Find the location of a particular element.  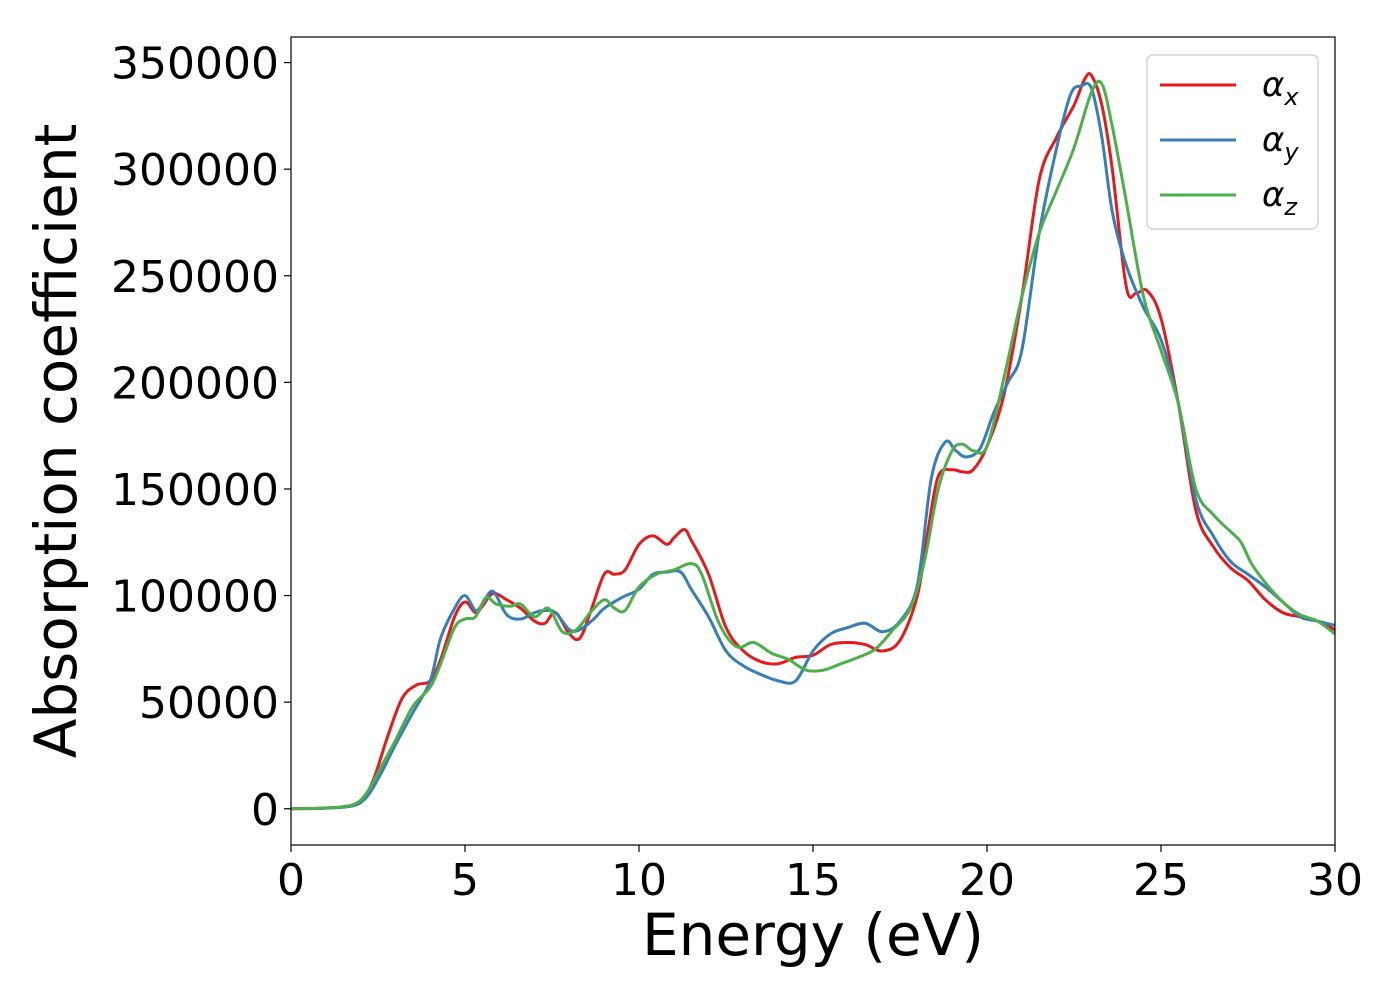

y-tick-label: 300000 is located at coordinates (195, 170).